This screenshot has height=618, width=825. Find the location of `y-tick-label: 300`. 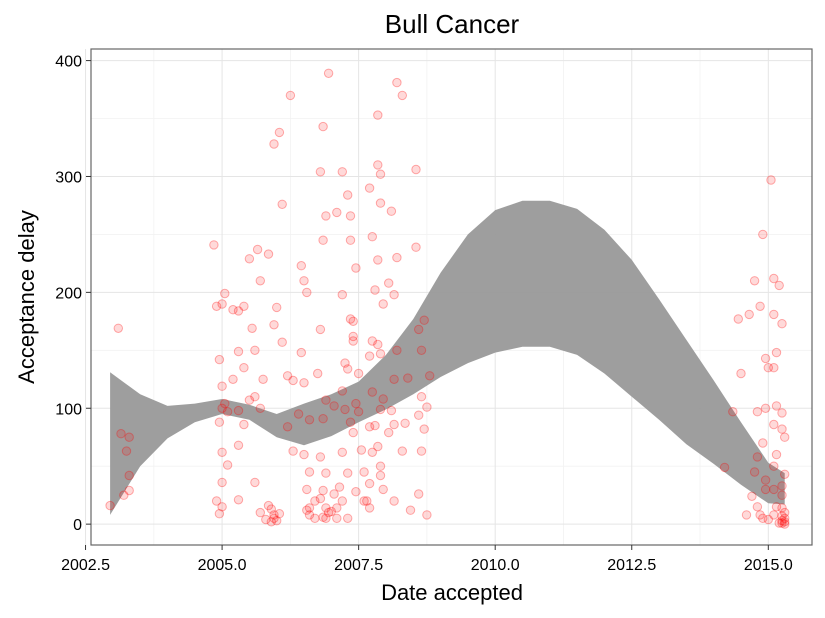

y-tick-label: 300 is located at coordinates (68, 177).